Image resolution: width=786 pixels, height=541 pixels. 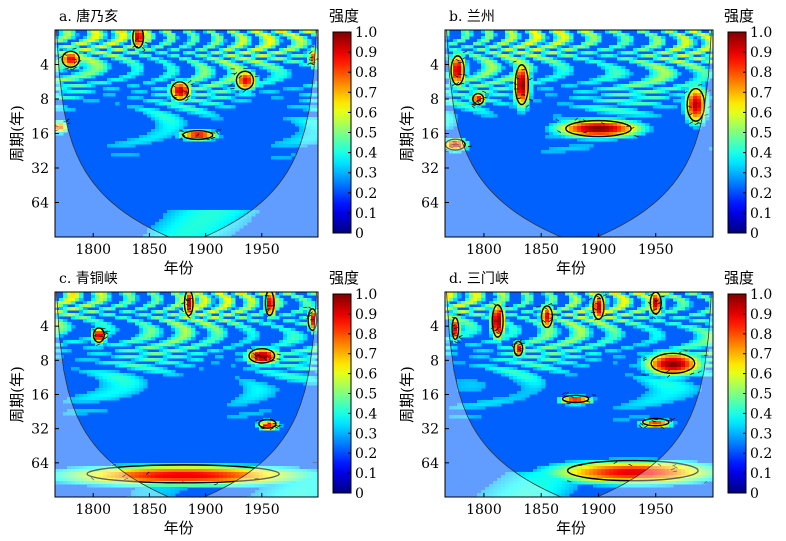 I want to click on panel-title: c. 青铜峡, so click(x=88, y=279).